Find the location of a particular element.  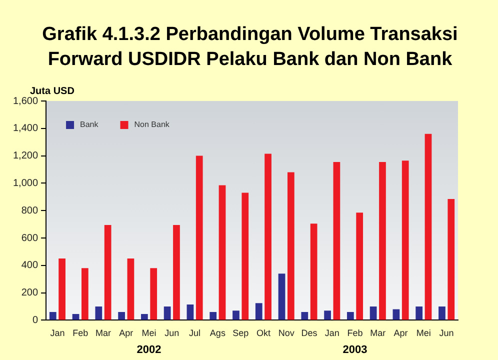

y-tick-label: 800 is located at coordinates (29, 210).